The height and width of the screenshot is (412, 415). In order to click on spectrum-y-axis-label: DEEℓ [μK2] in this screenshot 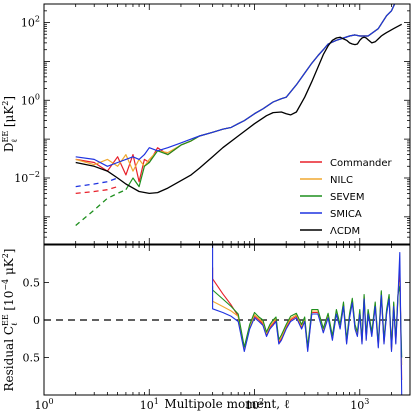, I will do `click(10, 124)`.